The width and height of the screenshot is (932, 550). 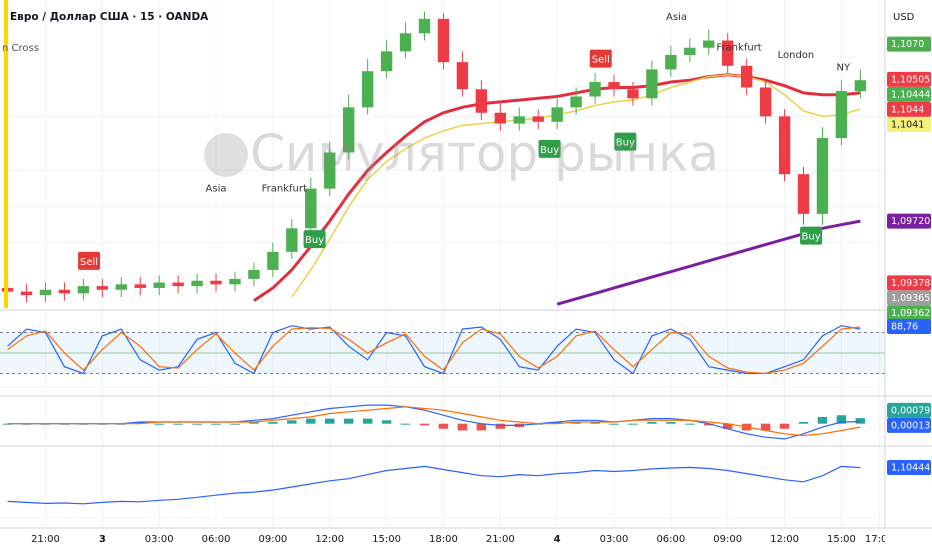 I want to click on x-tick-label: 17:00, so click(x=879, y=539).